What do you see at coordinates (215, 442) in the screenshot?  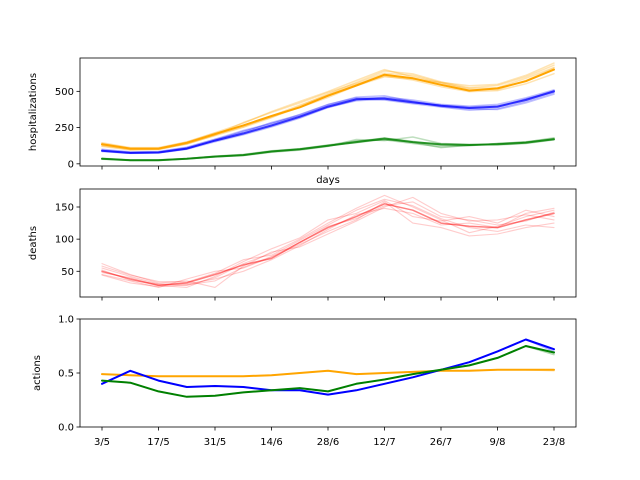 I see `actions-x-tick-label: 31/5` at bounding box center [215, 442].